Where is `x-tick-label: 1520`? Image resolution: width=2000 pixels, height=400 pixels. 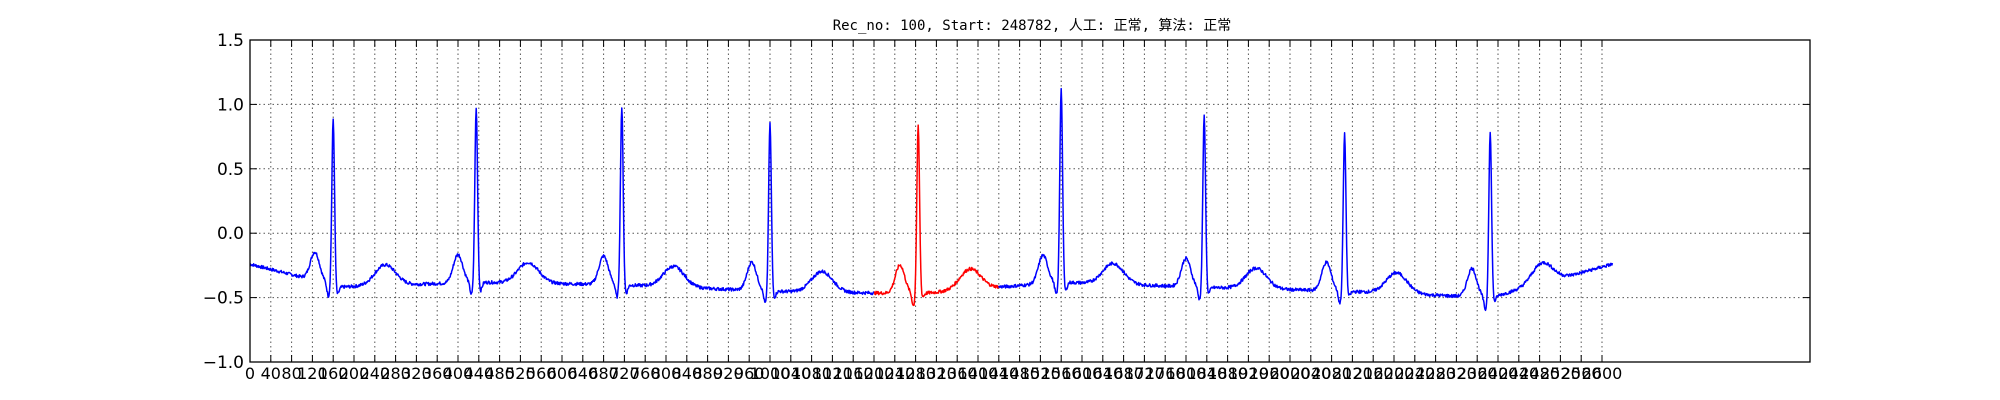 x-tick-label: 1520 is located at coordinates (1040, 373).